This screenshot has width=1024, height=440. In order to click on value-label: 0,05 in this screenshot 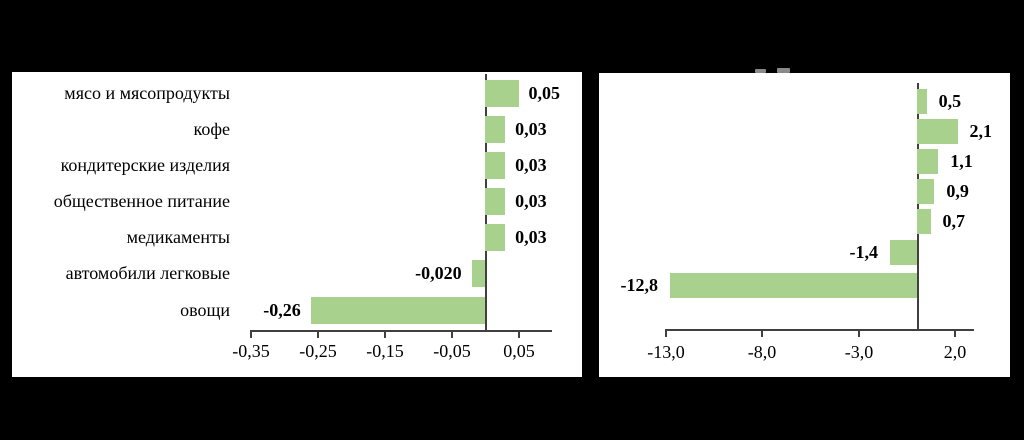, I will do `click(544, 93)`.